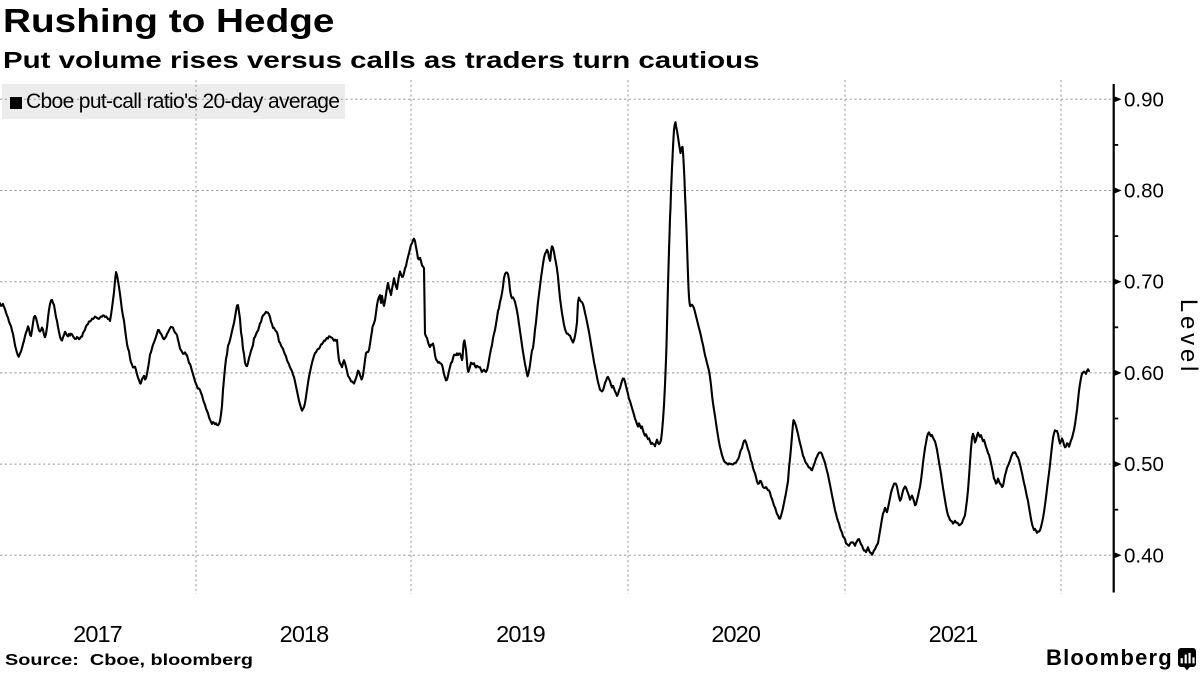  What do you see at coordinates (953, 634) in the screenshot?
I see `svg-text: 2021` at bounding box center [953, 634].